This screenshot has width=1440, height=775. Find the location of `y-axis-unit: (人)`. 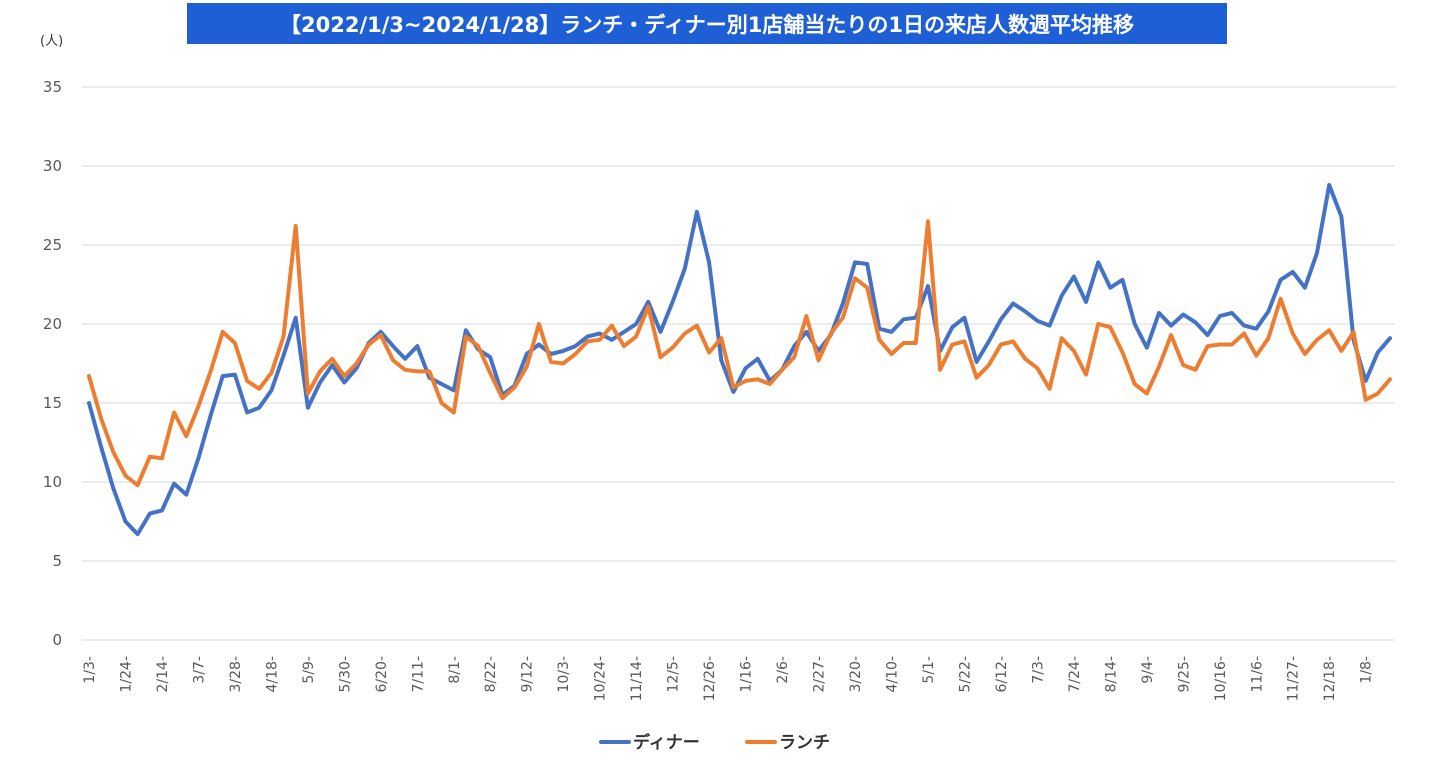

y-axis-unit: (人) is located at coordinates (52, 41).